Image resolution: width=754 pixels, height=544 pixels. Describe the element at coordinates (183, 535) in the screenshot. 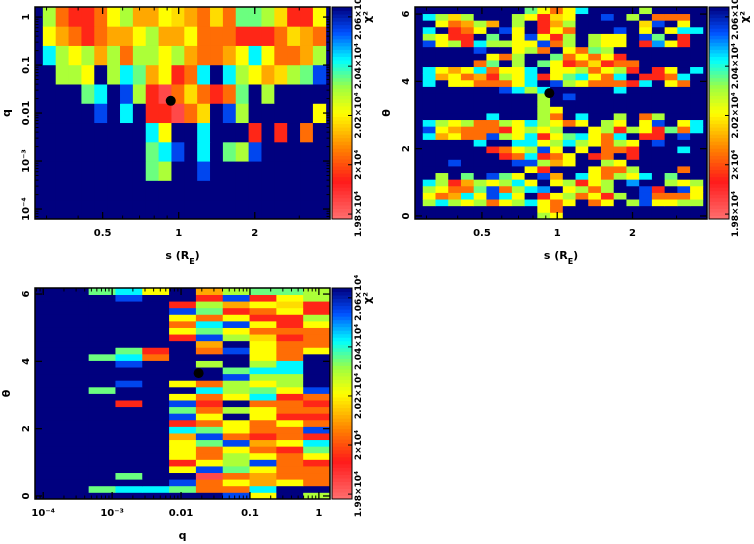

I see `x-axis-label-main: q` at that location.